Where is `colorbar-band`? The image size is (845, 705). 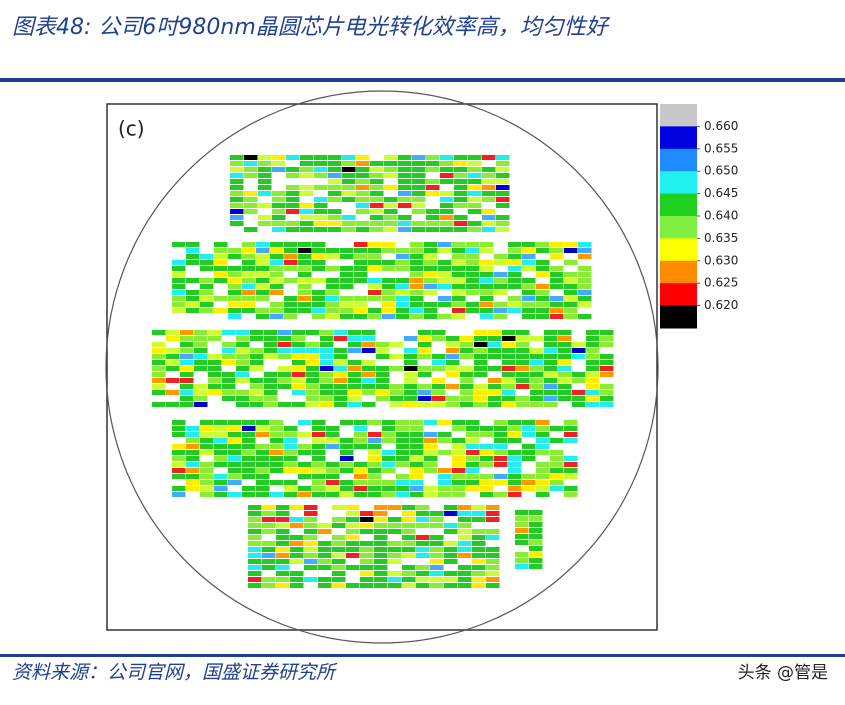 colorbar-band is located at coordinates (678, 317).